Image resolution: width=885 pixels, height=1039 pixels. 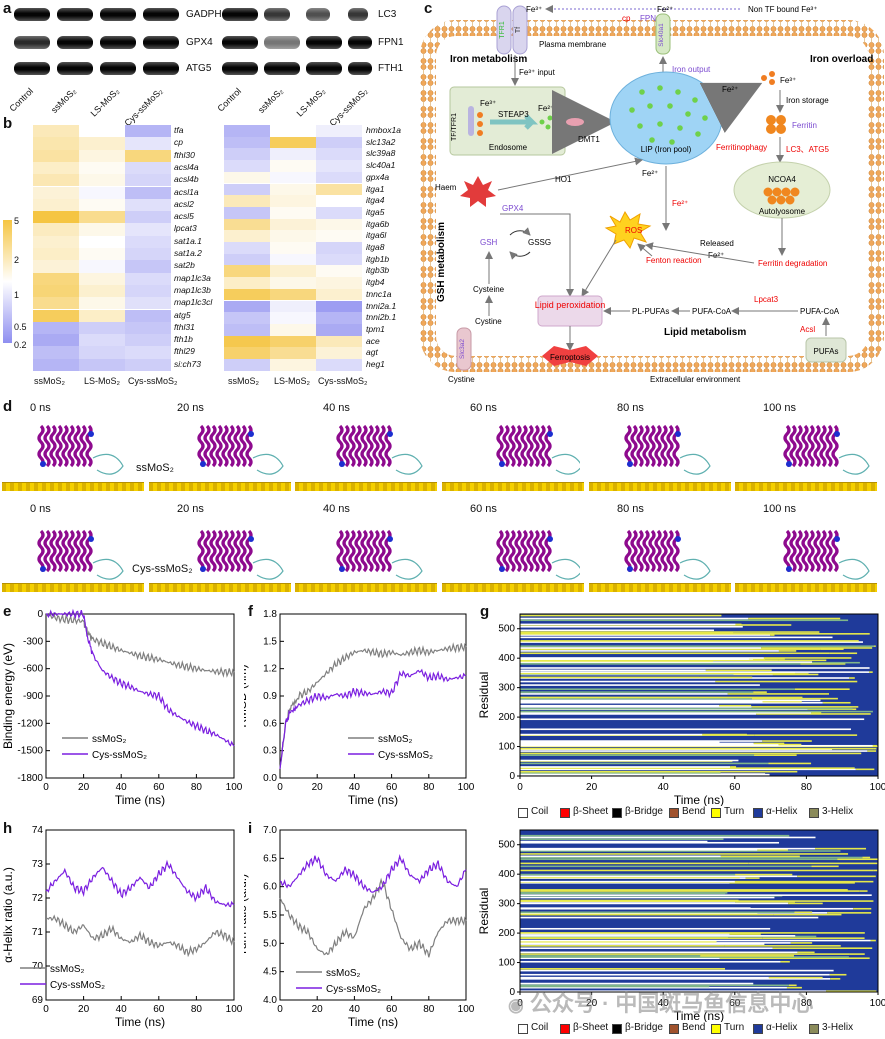 What do you see at coordinates (343, 381) in the screenshot?
I see `heatmap-col-label: Cys-ssMoS₂` at bounding box center [343, 381].